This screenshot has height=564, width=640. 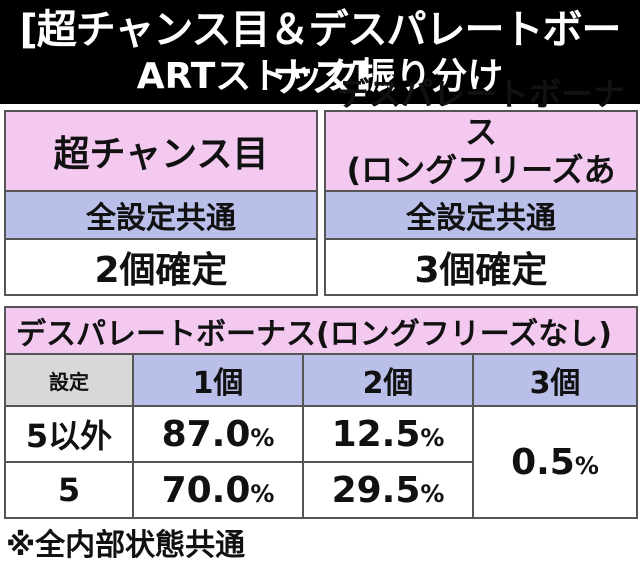 What do you see at coordinates (321, 330) in the screenshot?
I see `no-freeze-title: デスパレートボーナス(ロングフリーズなし)` at bounding box center [321, 330].